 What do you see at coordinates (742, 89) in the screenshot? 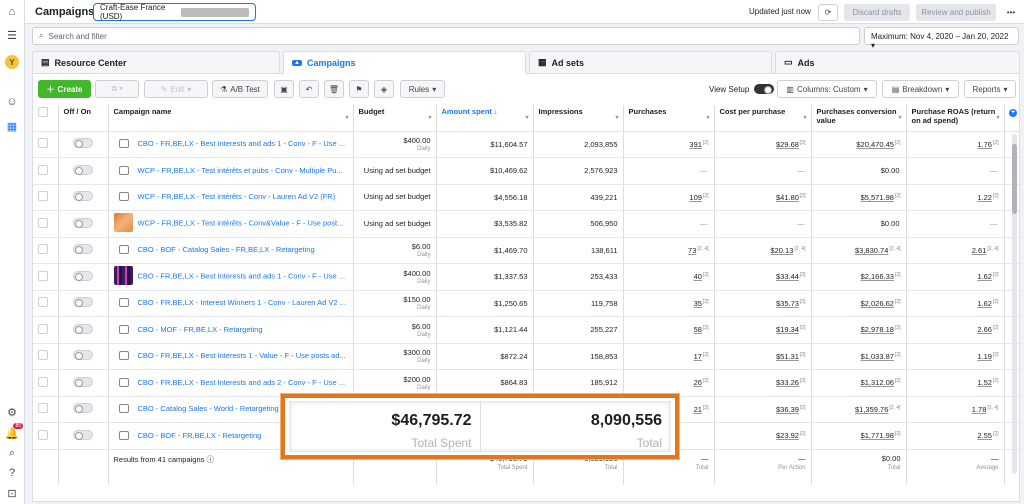
I see `view-setup: View Setup` at bounding box center [742, 89].